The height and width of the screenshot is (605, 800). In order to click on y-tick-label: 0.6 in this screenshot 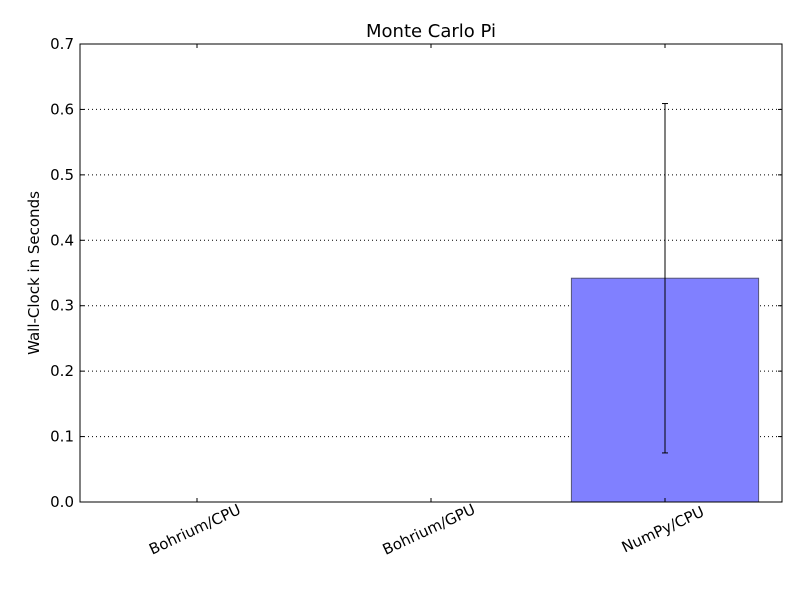, I will do `click(62, 109)`.